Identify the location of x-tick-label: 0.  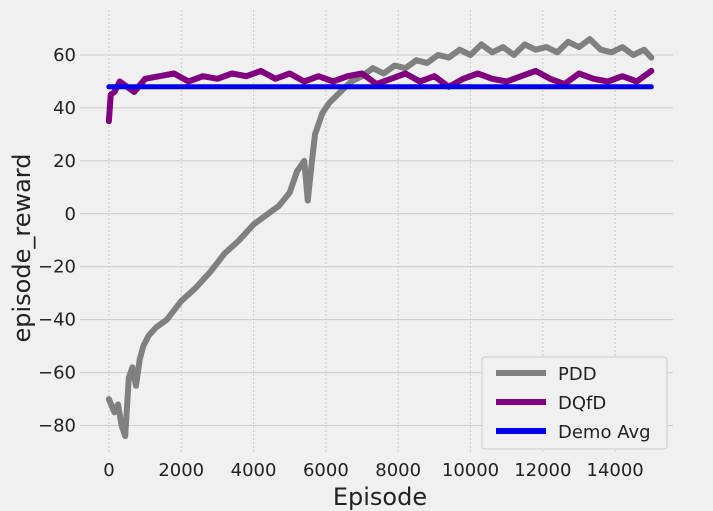
(108, 470).